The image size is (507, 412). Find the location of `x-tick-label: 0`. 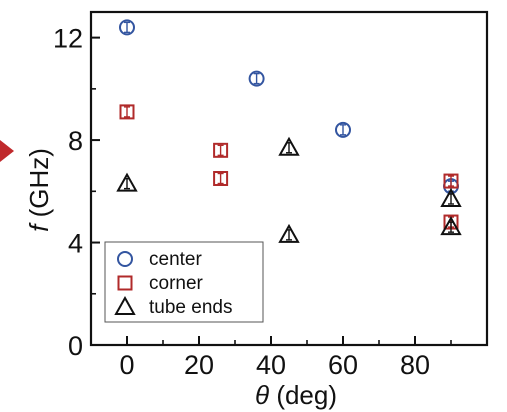

x-tick-label: 0 is located at coordinates (126, 365).